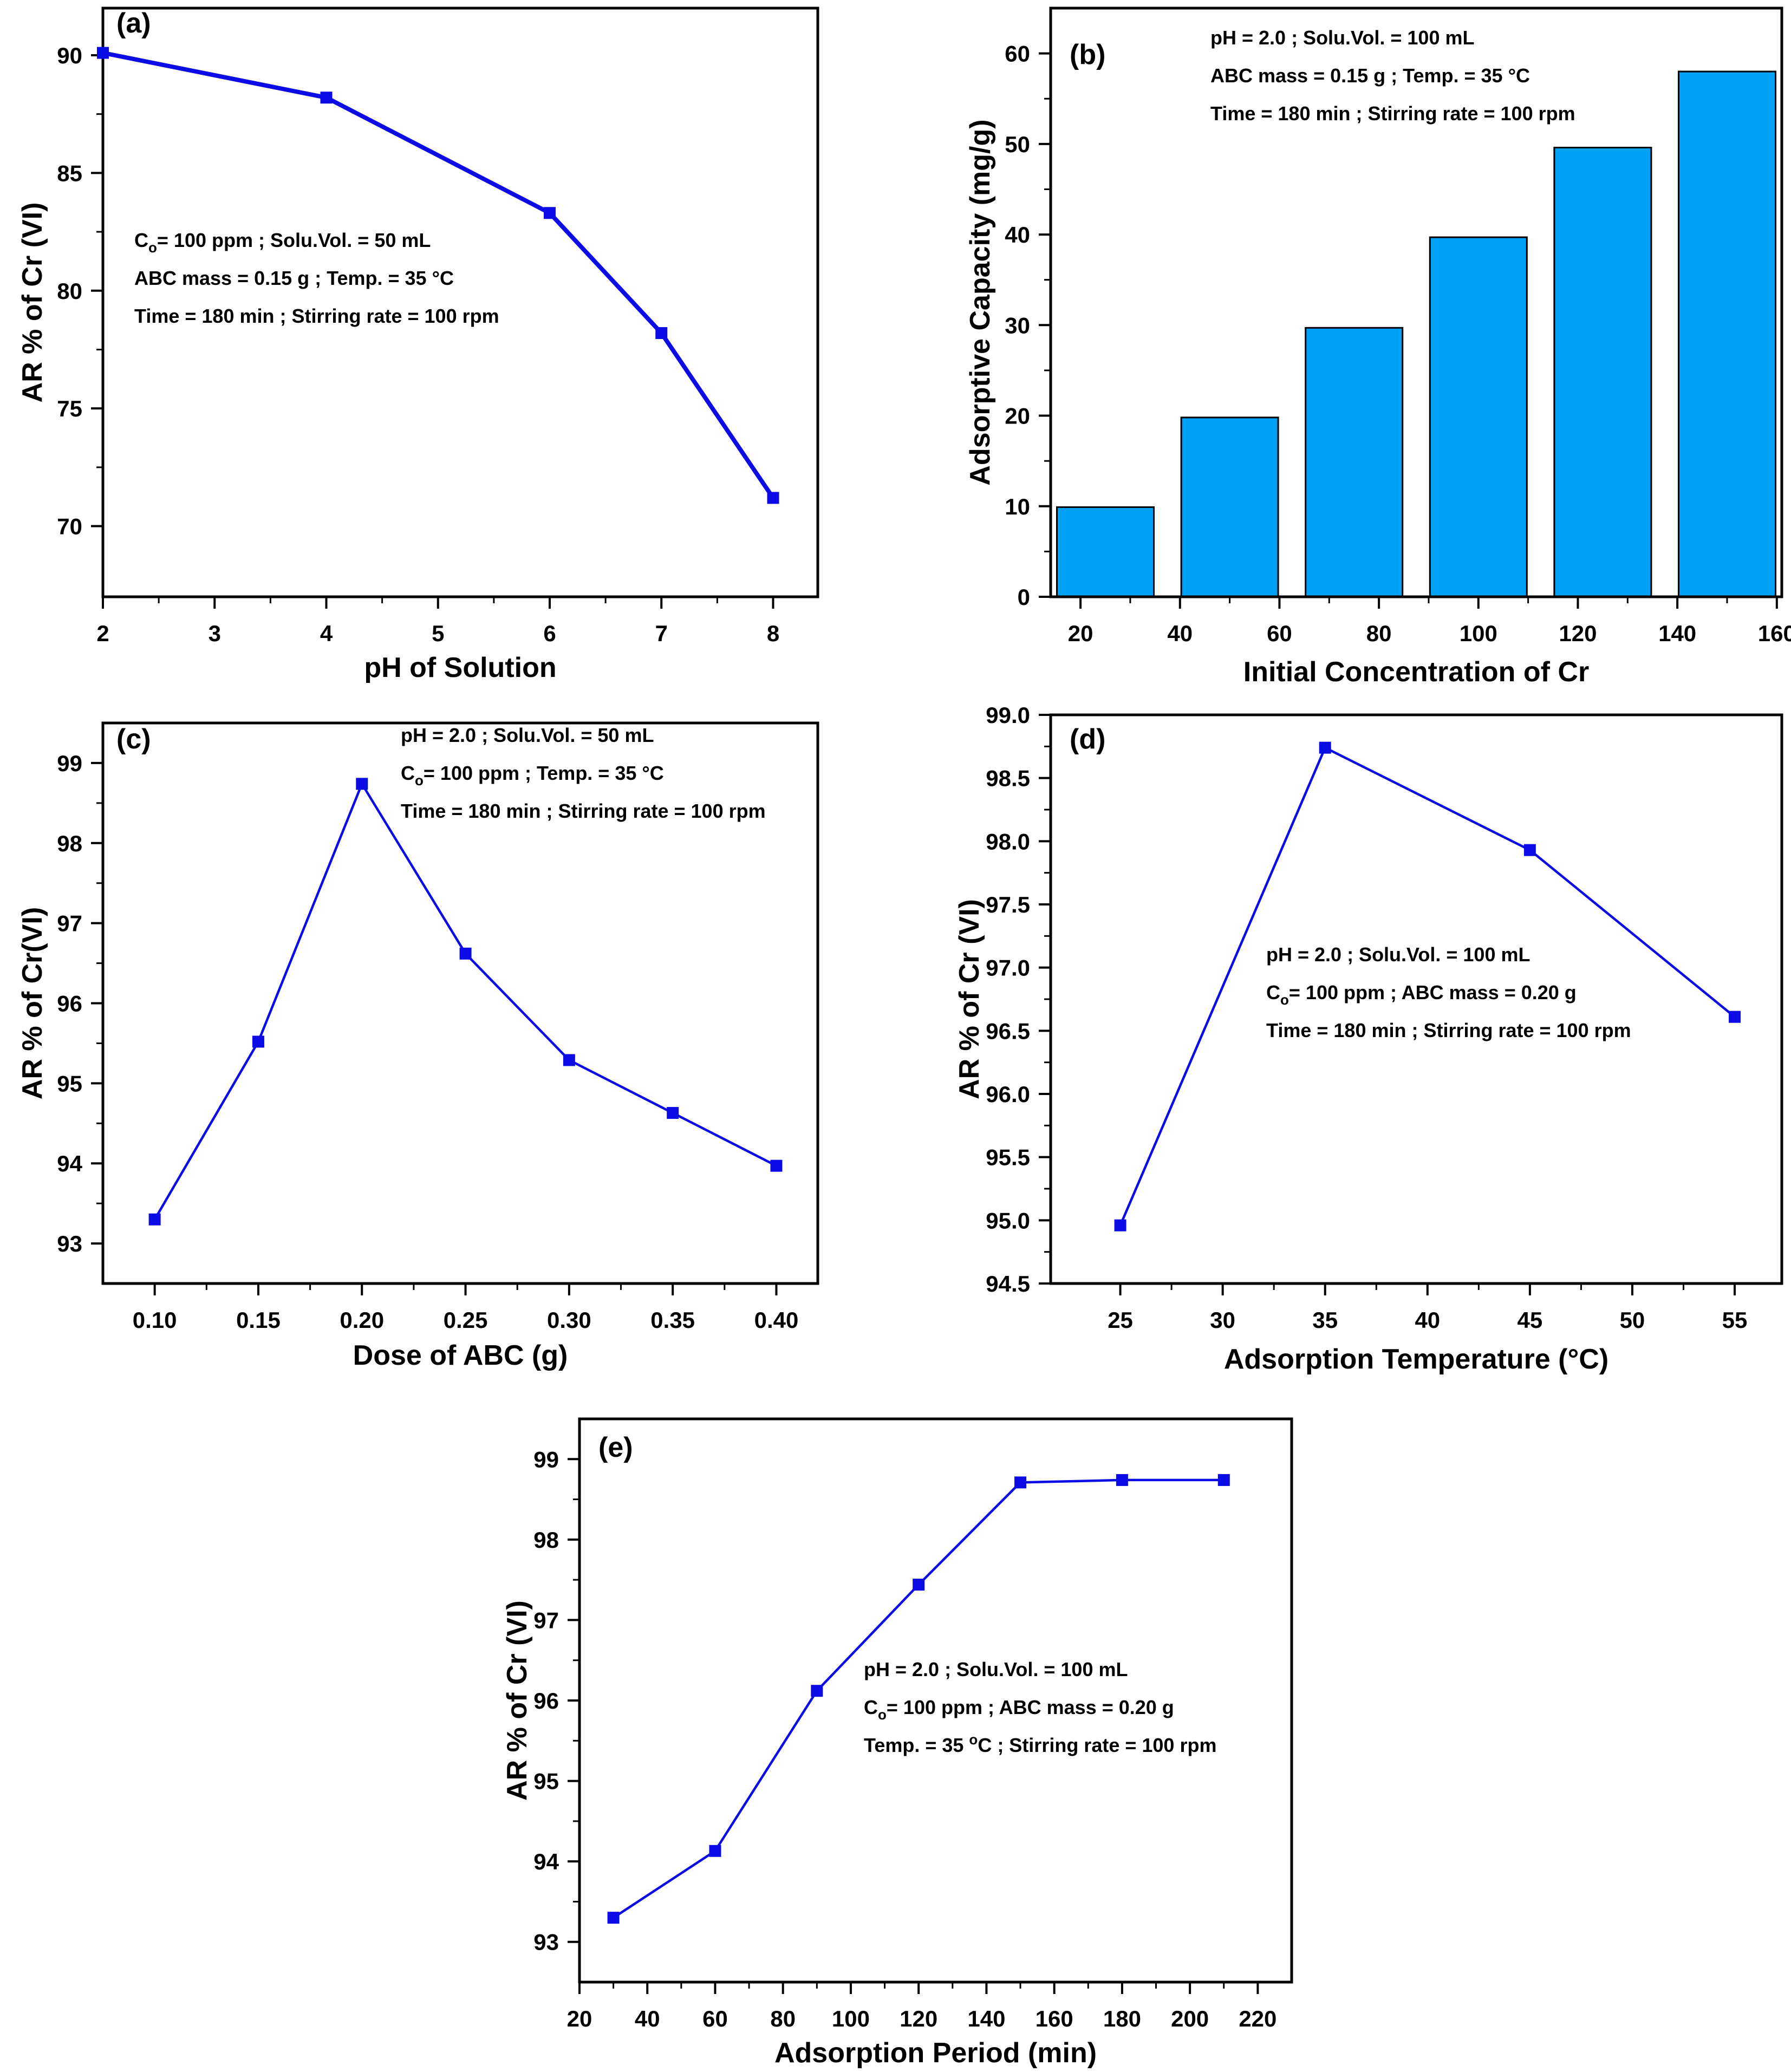  What do you see at coordinates (1087, 54) in the screenshot?
I see `panel-label: (b)` at bounding box center [1087, 54].